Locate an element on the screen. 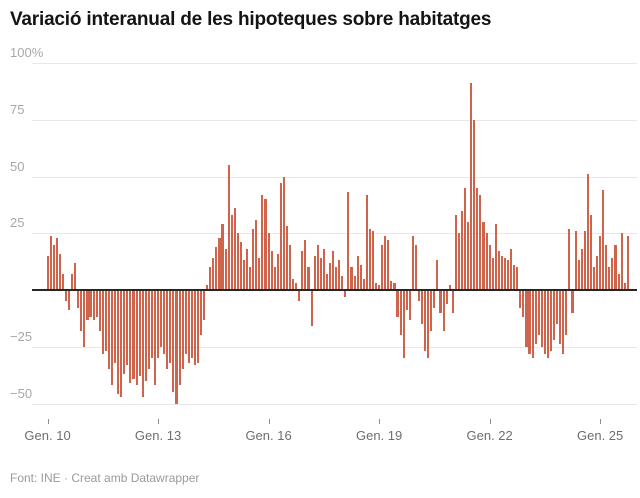  zero-baseline is located at coordinates (334, 290).